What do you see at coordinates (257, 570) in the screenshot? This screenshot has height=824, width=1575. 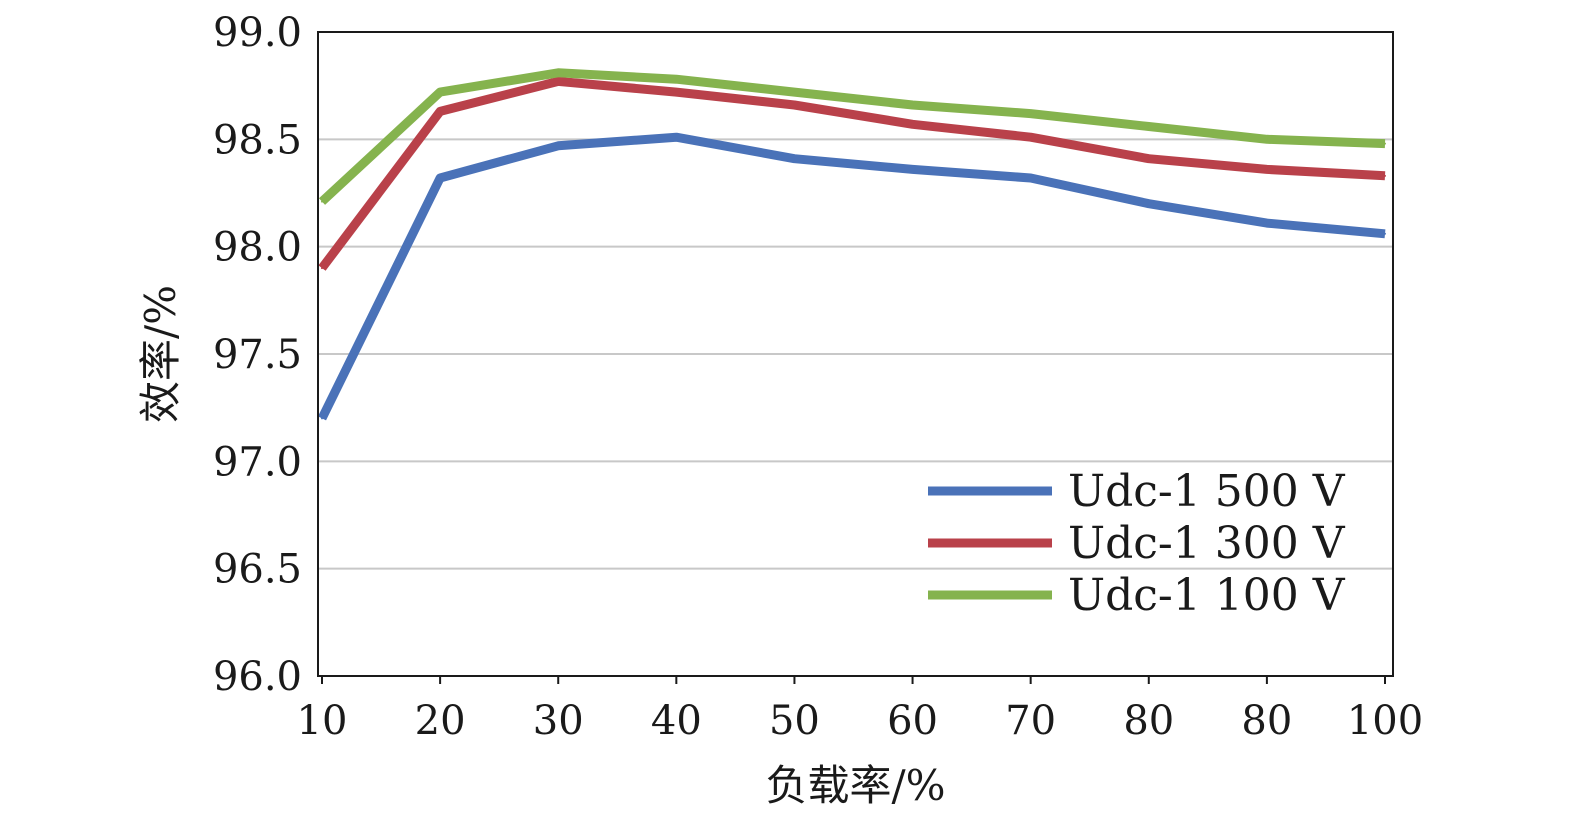 I see `y-tick-label: 96.5` at bounding box center [257, 570].